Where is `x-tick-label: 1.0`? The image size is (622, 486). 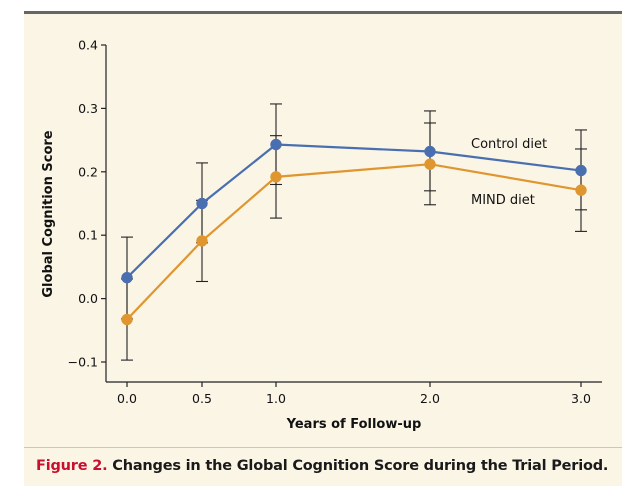
x-tick-label: 1.0 is located at coordinates (276, 398).